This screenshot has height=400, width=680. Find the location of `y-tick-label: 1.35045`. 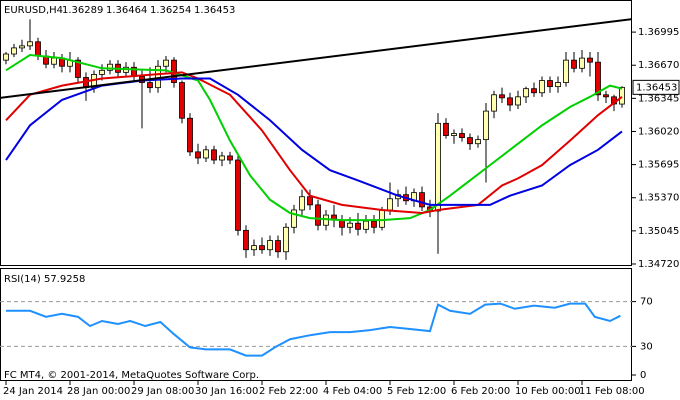

y-tick-label: 1.35045 is located at coordinates (658, 231).